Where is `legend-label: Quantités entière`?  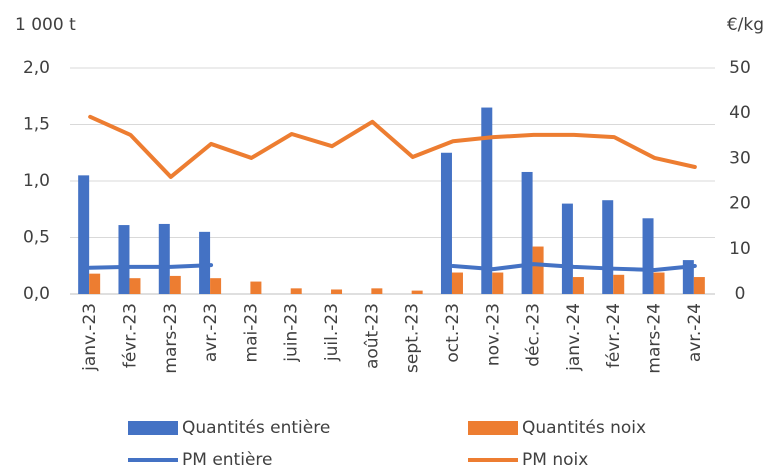 legend-label: Quantités entière is located at coordinates (256, 428).